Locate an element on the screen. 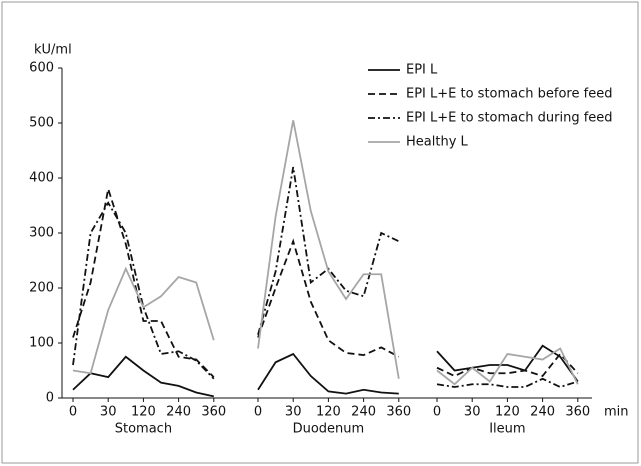 This screenshot has width=641, height=466. panel-label: Duodenum is located at coordinates (329, 429).